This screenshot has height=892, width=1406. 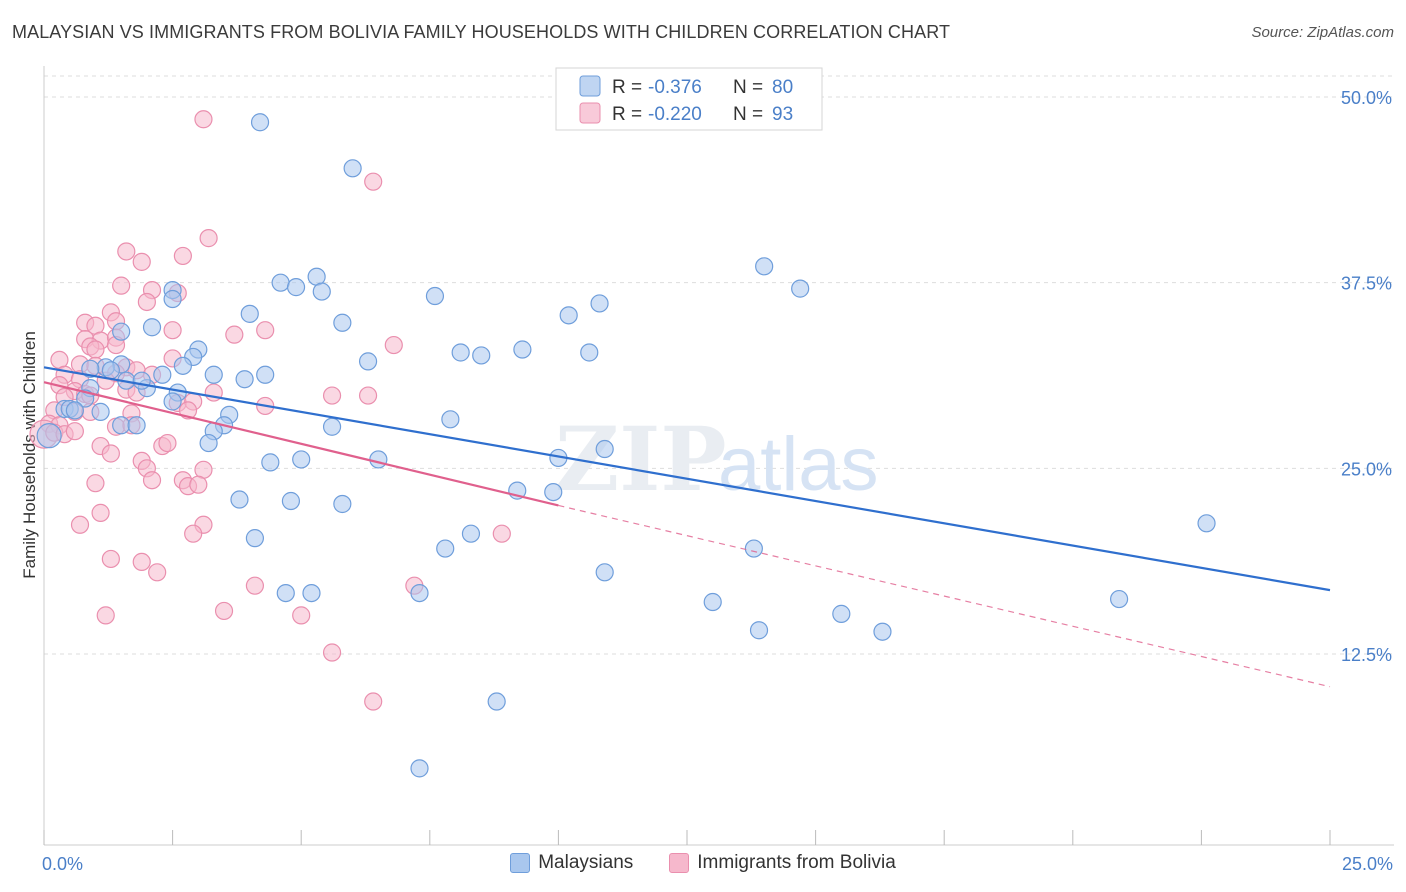 What do you see at coordinates (748, 87) in the screenshot?
I see `legend-n-label-0: N =` at bounding box center [748, 87].